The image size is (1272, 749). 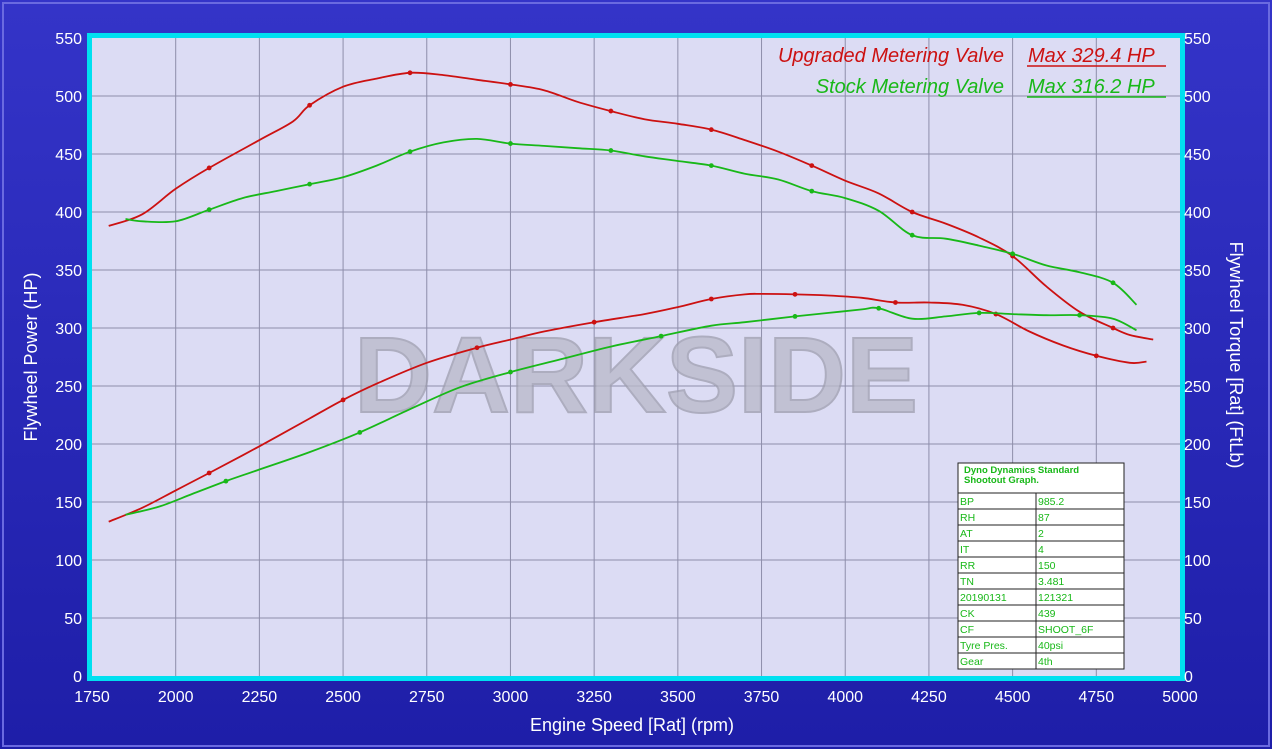 I want to click on x-tick-label: 5000, so click(x=1180, y=697).